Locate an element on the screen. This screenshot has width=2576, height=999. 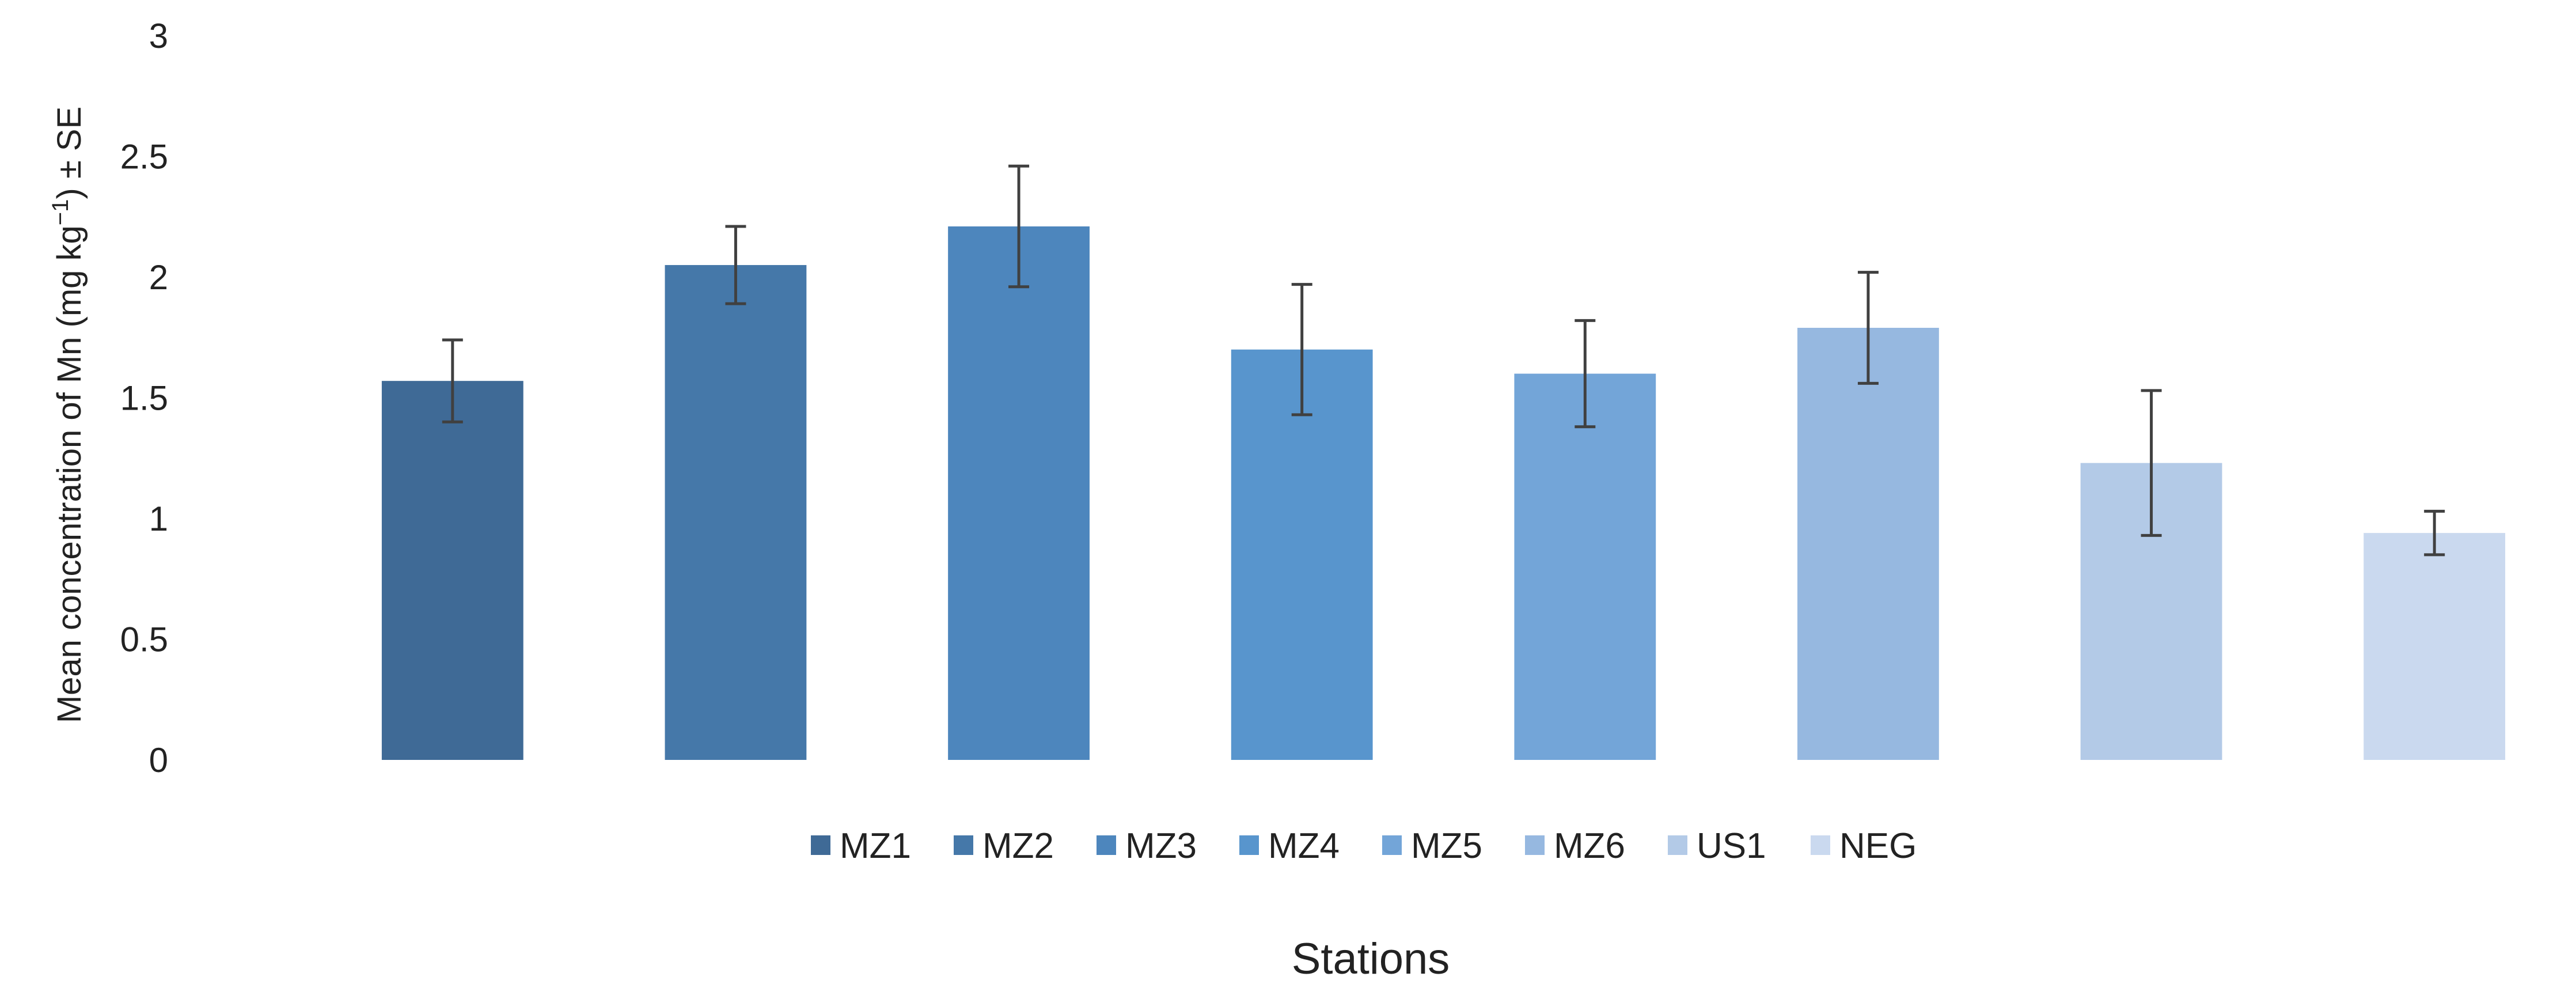
legend-item-neg: NEG is located at coordinates (1864, 846).